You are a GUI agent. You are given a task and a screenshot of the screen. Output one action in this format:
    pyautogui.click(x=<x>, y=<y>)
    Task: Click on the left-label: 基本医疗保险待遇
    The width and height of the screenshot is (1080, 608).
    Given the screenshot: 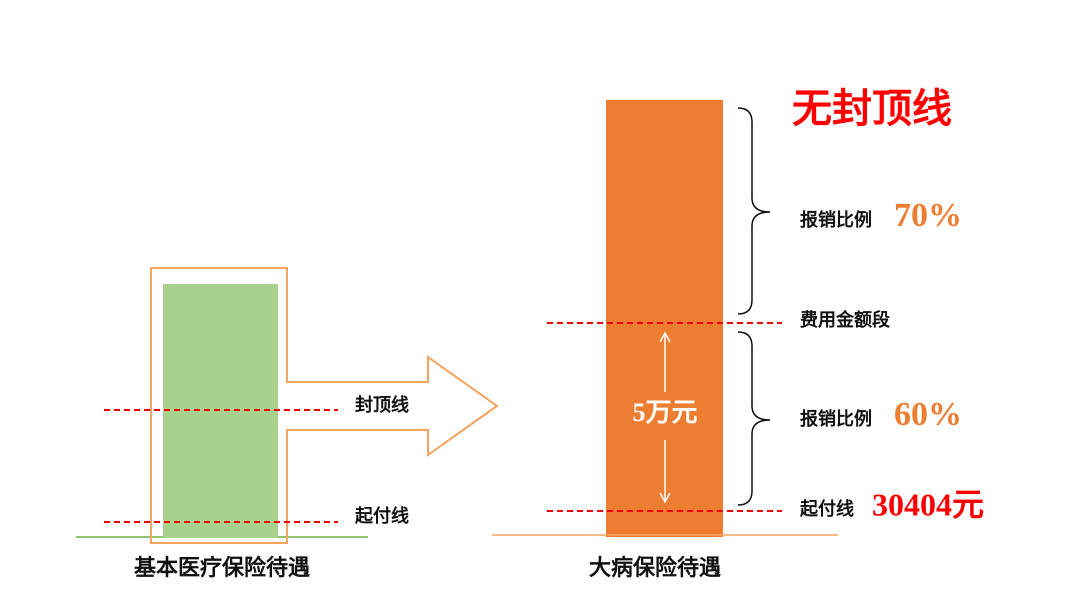 What is the action you would take?
    pyautogui.click(x=222, y=567)
    